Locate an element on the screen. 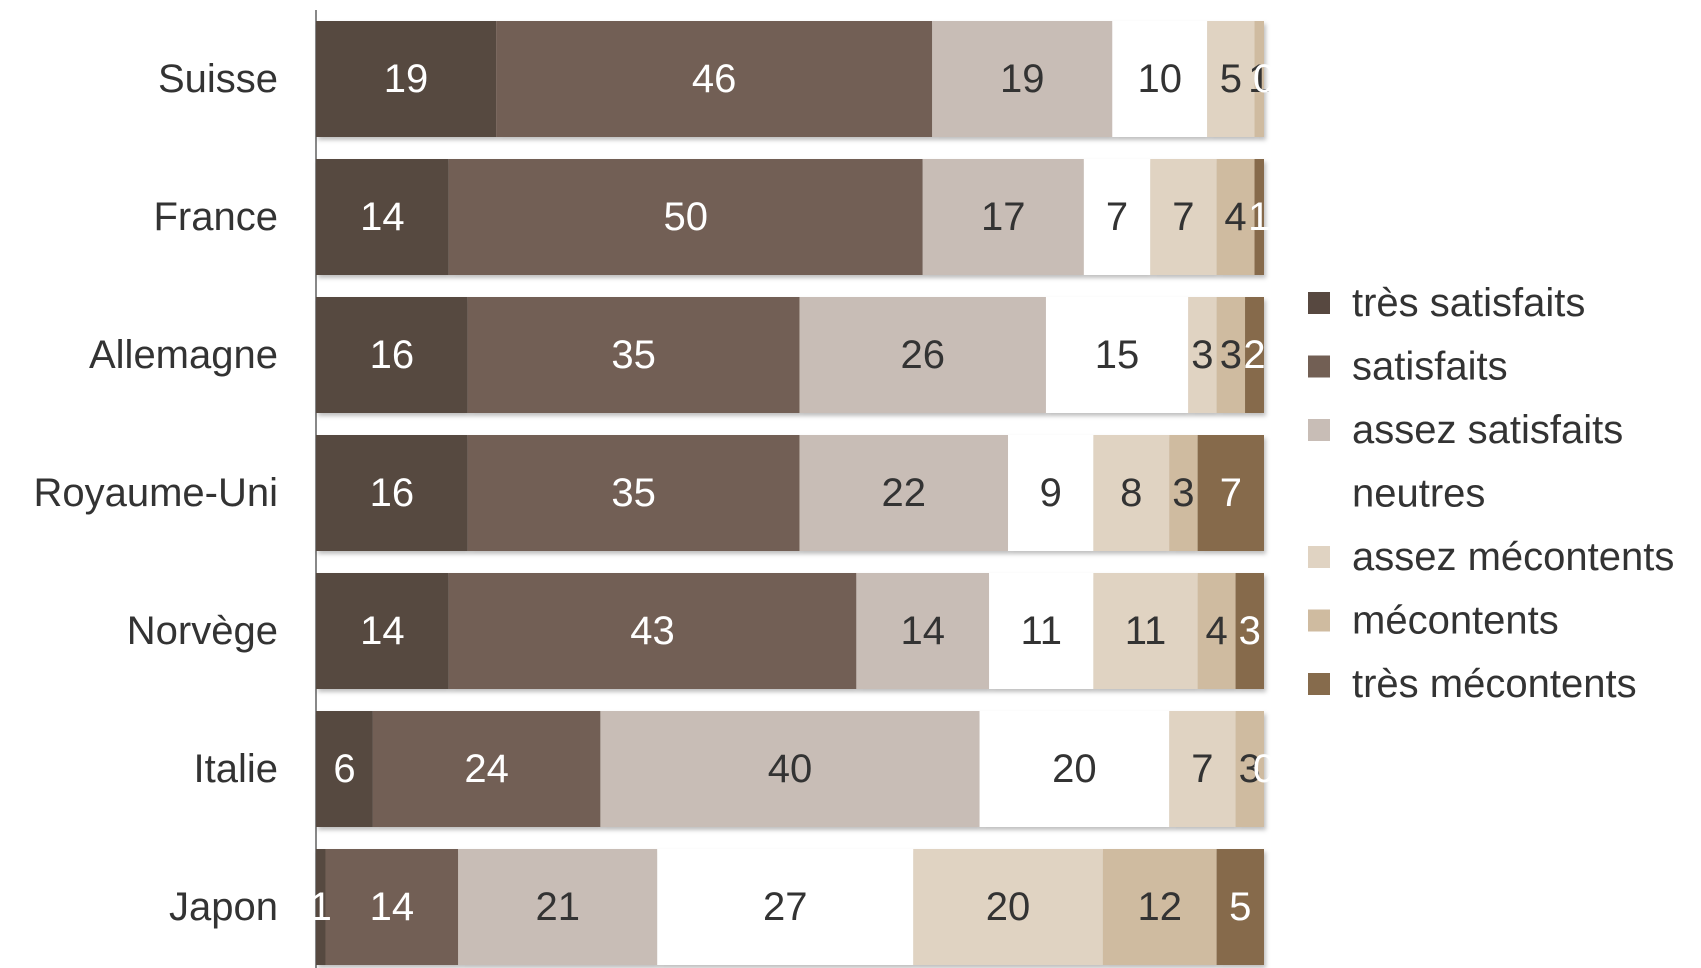  y-tick-label: Royaume-Uni is located at coordinates (155, 493).